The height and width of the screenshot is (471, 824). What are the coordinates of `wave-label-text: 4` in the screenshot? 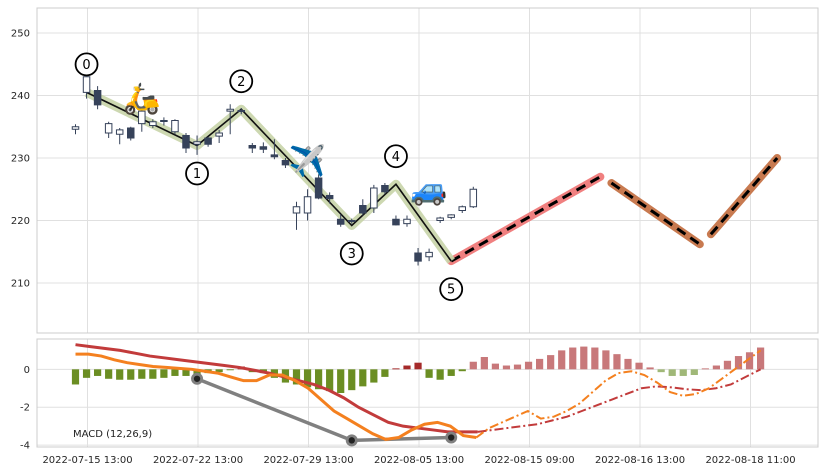 It's located at (396, 157).